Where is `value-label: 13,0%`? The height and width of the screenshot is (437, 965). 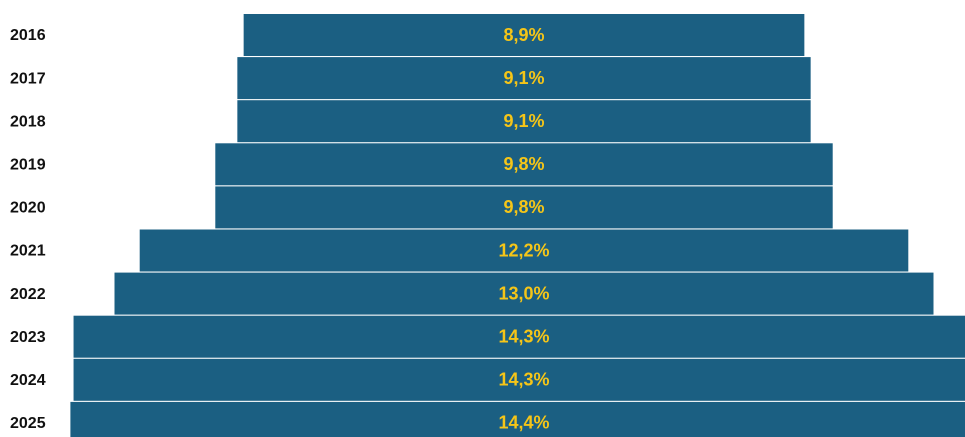 value-label: 13,0% is located at coordinates (523, 293).